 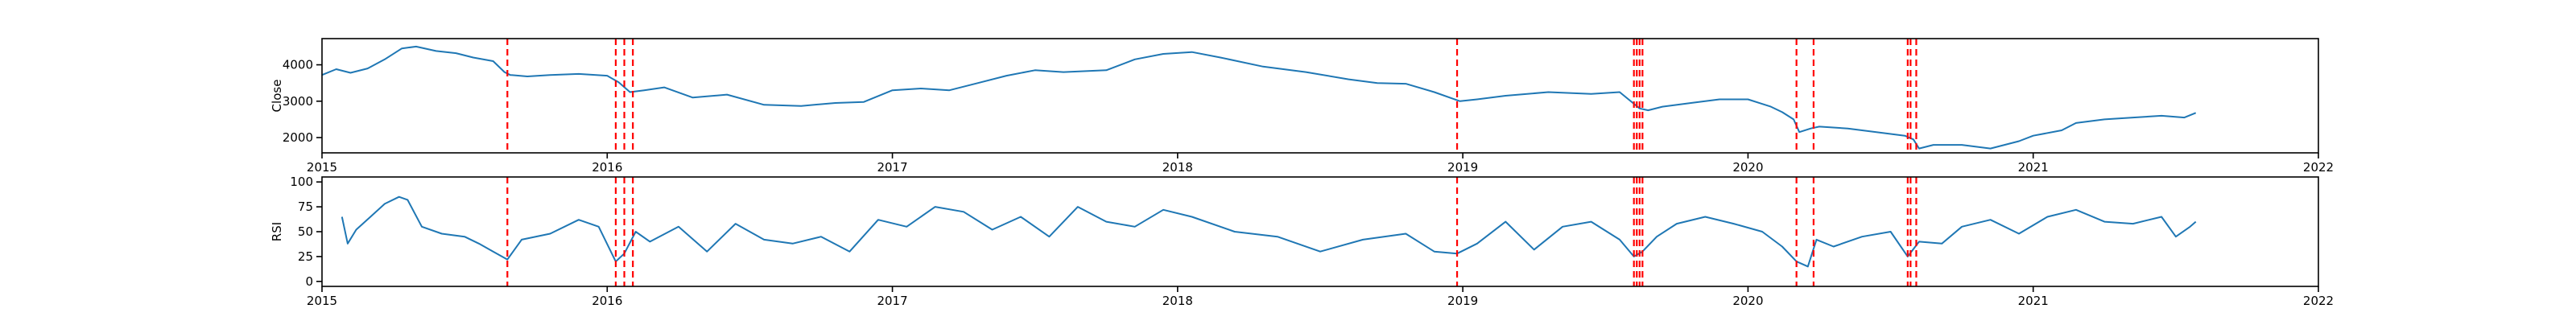 I want to click on y-tick-label: 50, so click(x=305, y=231).